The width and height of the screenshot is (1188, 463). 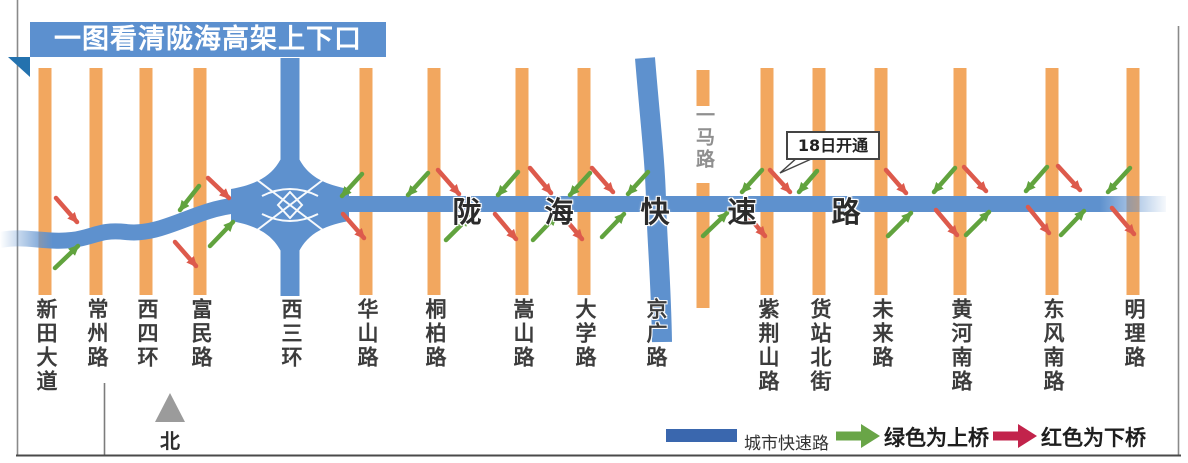 I want to click on road-label-12: 货站北街, so click(x=820, y=346).